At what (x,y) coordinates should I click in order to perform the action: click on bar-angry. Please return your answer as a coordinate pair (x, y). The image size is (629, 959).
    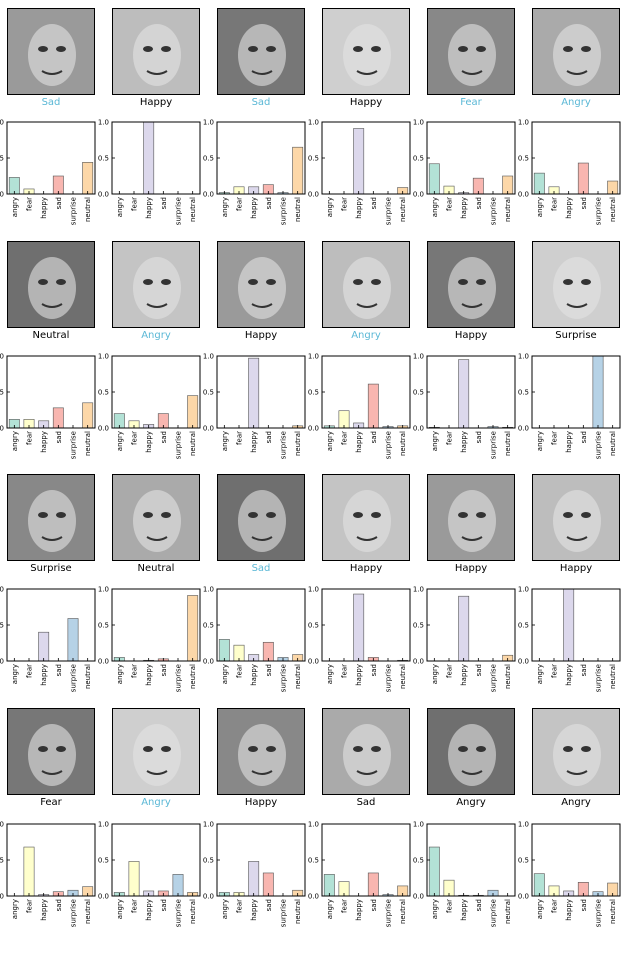
    Looking at the image, I should click on (539, 885).